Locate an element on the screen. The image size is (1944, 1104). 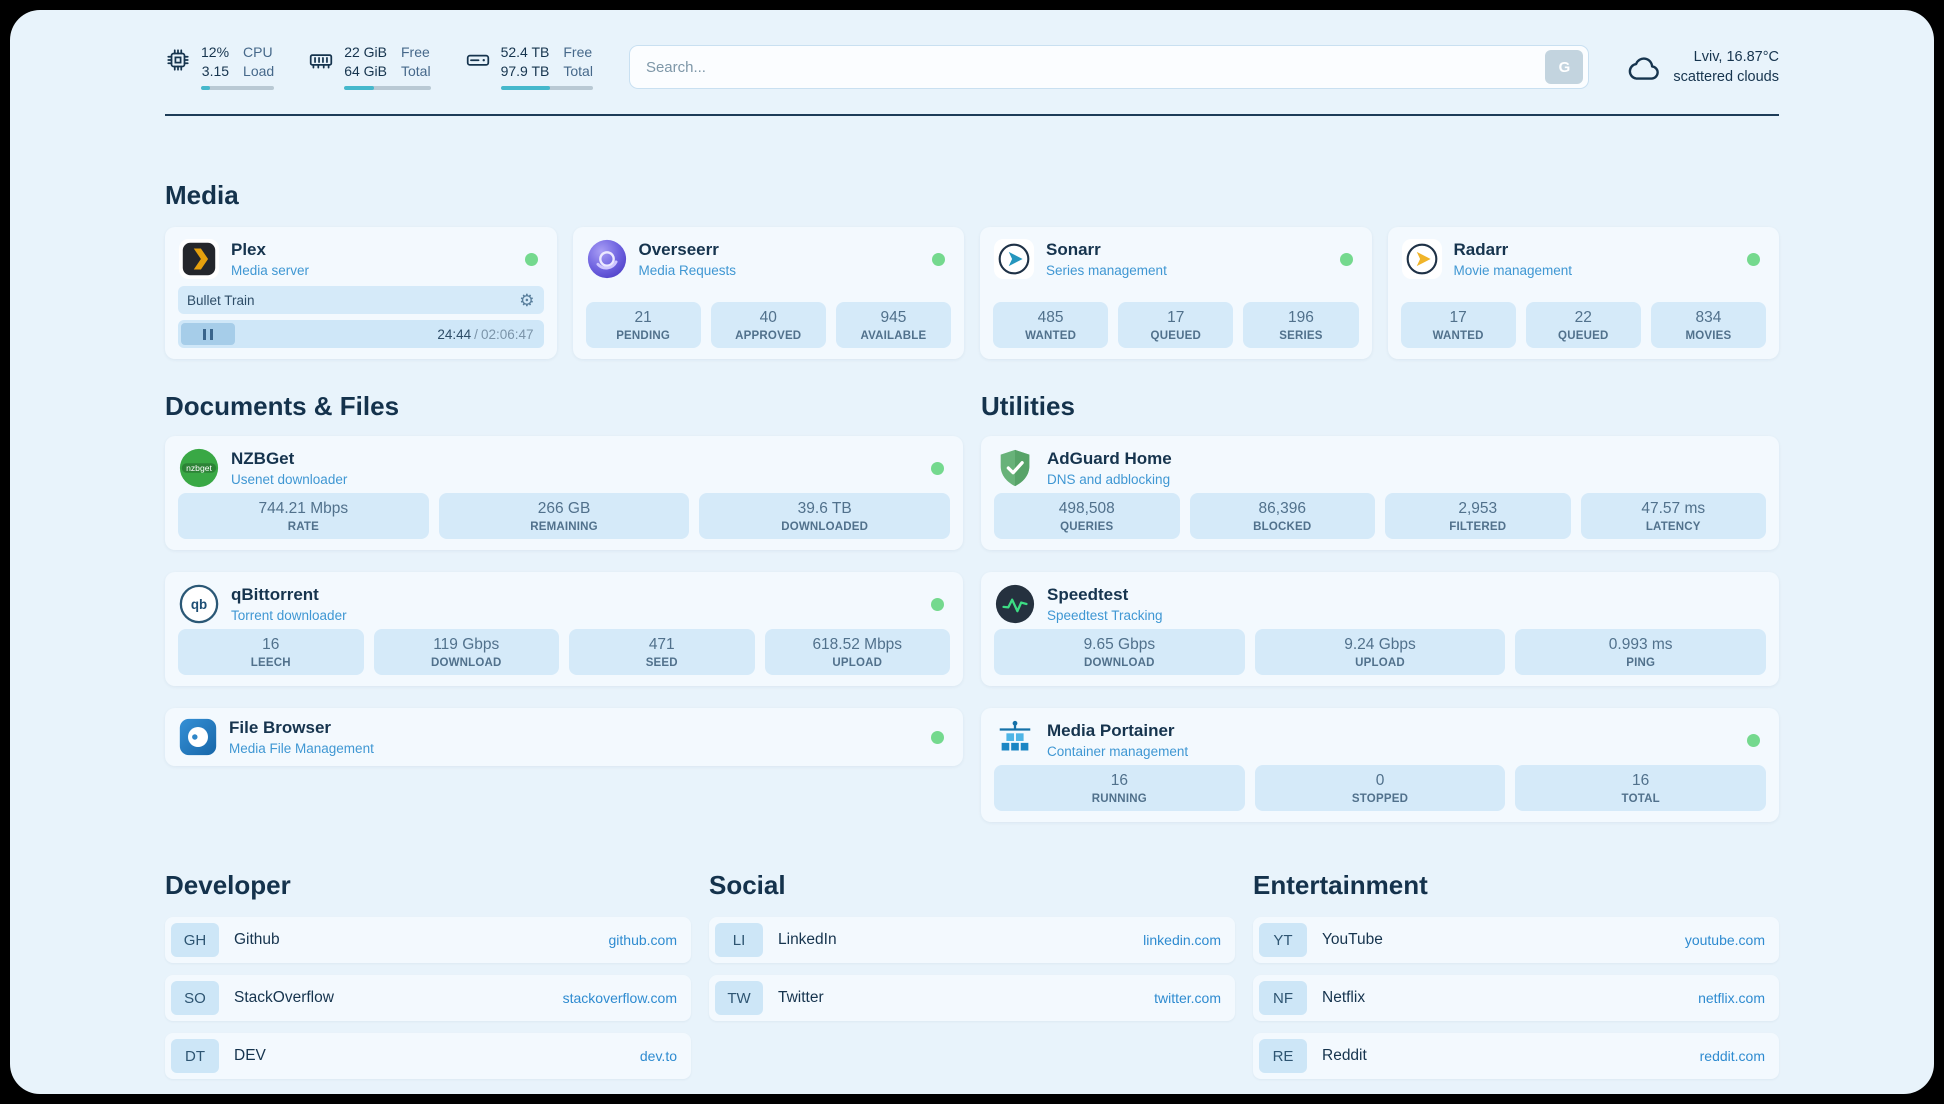
stat-blocked: 86,396 BLOCKED is located at coordinates (1282, 516).